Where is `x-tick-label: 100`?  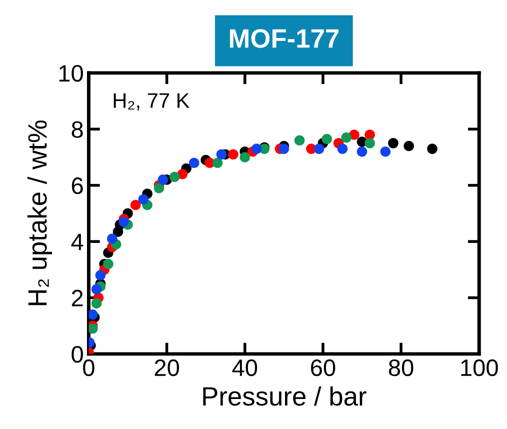
x-tick-label: 100 is located at coordinates (479, 367).